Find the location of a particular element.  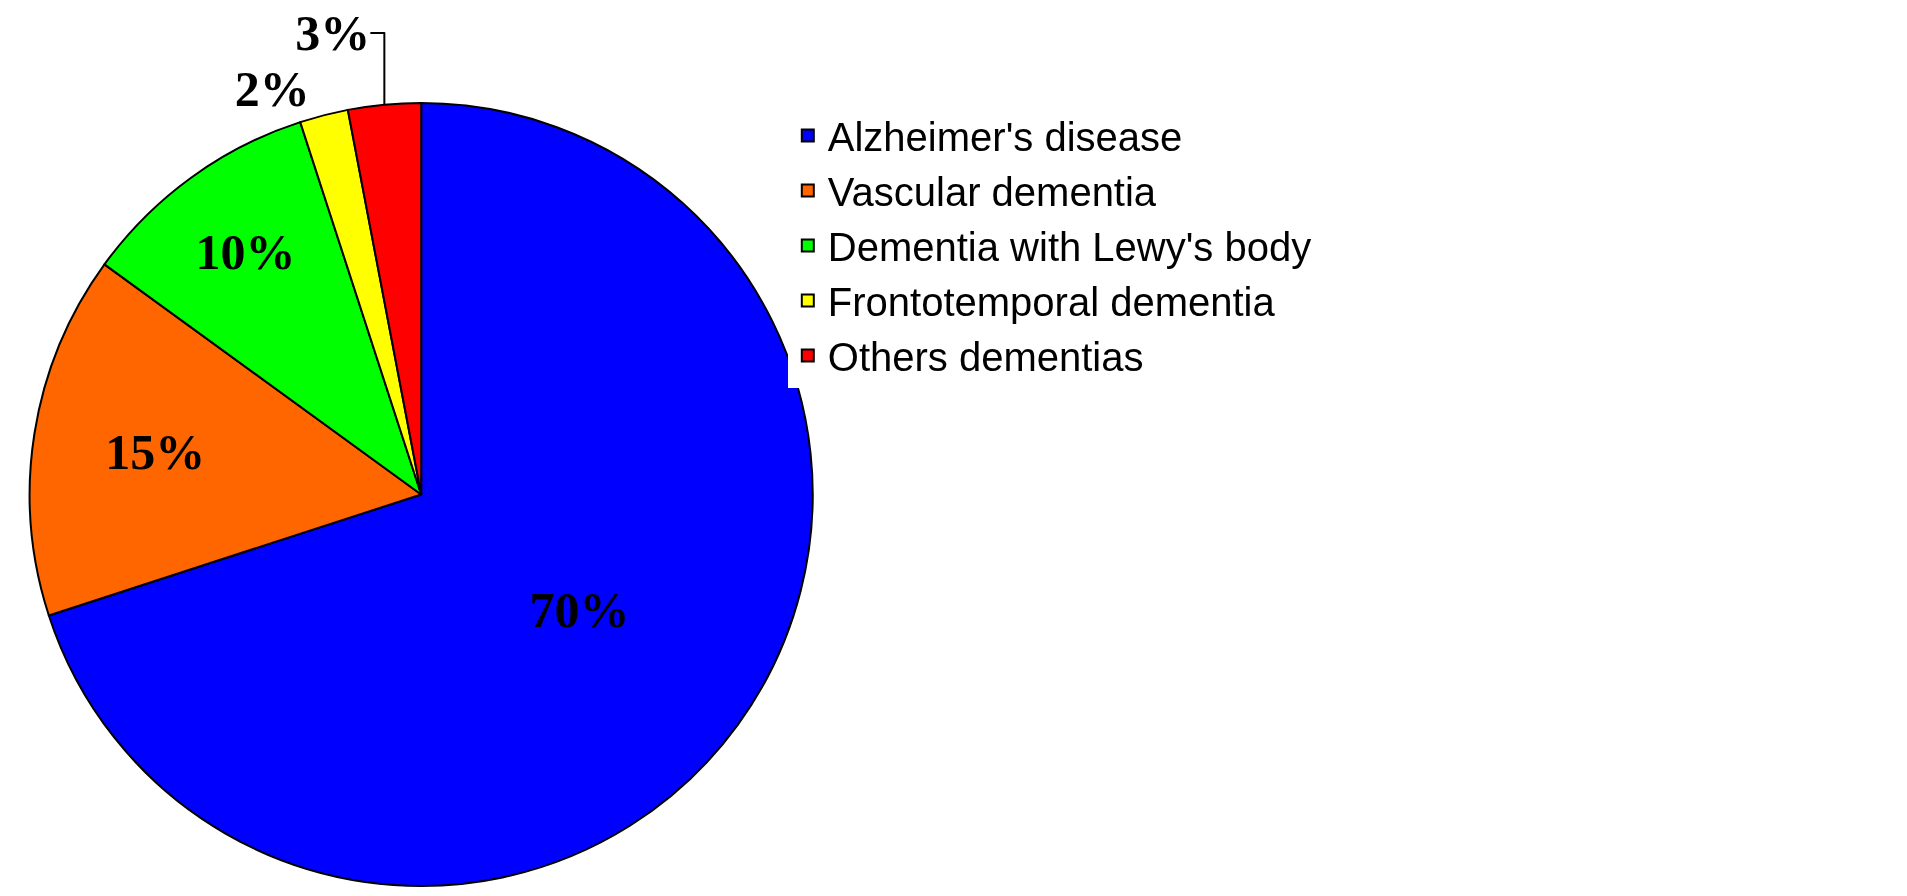

data-label: 10% is located at coordinates (245, 252).